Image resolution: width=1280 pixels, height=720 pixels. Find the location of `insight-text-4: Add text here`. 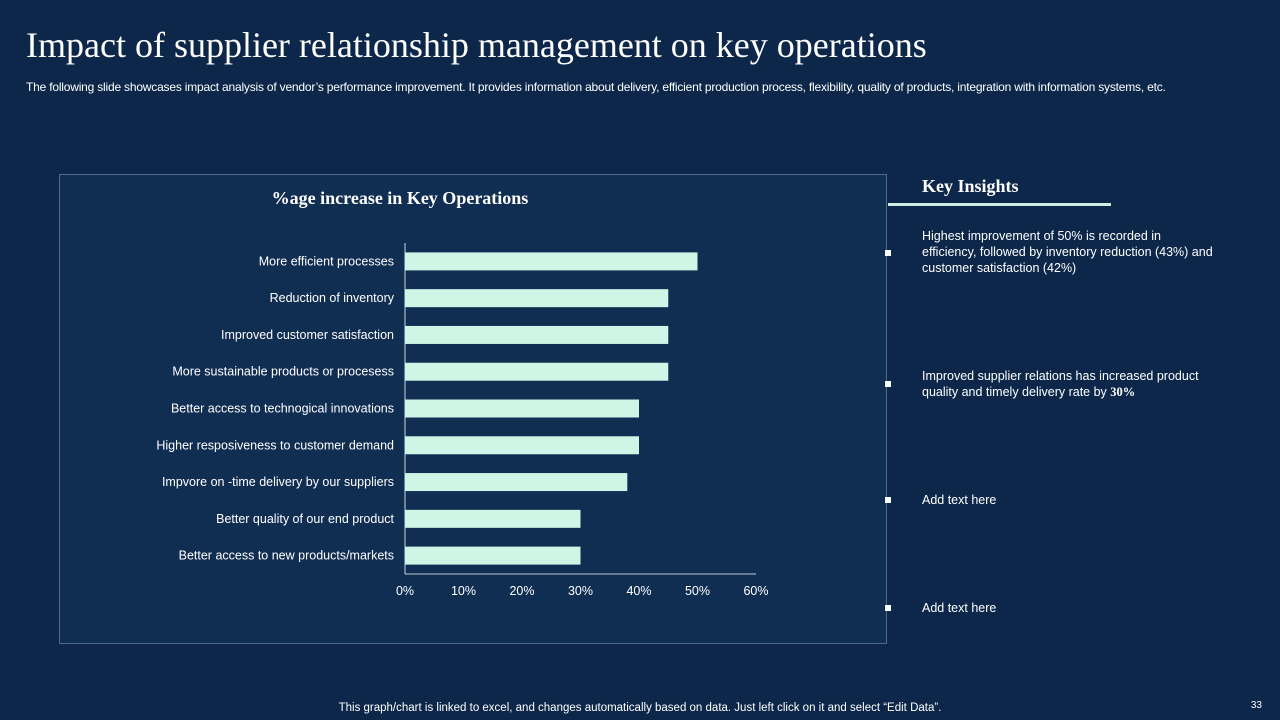

insight-text-4: Add text here is located at coordinates (959, 608).